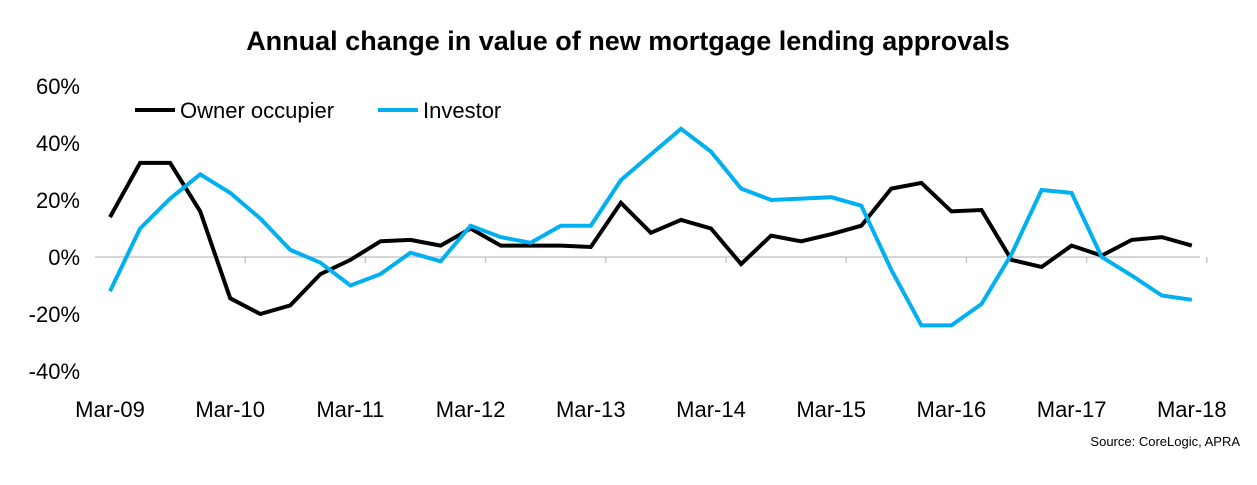 The height and width of the screenshot is (485, 1257). What do you see at coordinates (350, 409) in the screenshot?
I see `x-tick-label: Mar-11` at bounding box center [350, 409].